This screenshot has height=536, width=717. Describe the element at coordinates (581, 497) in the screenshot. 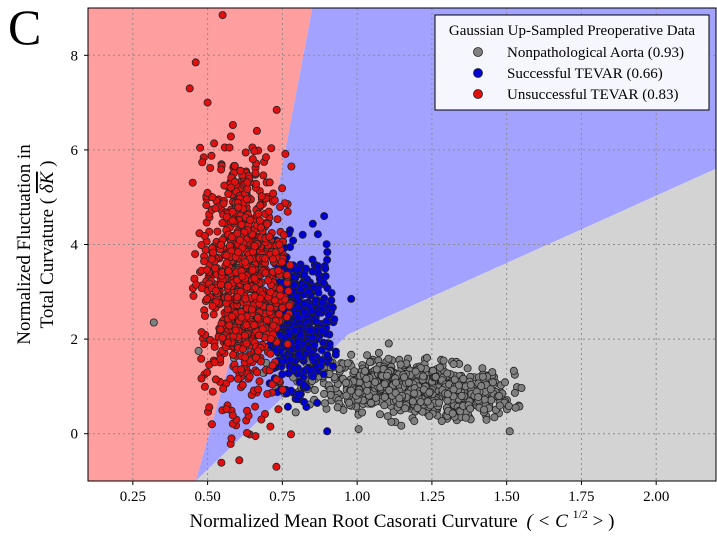

I see `x-tick-label: 1.75` at that location.